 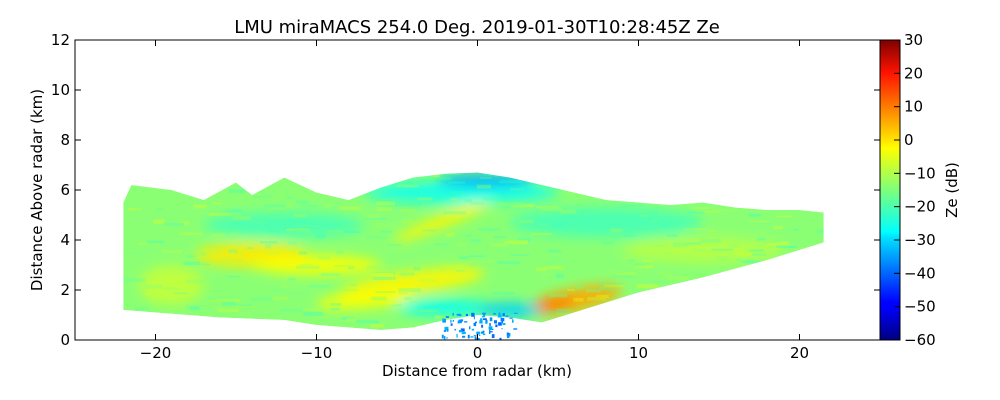 What do you see at coordinates (478, 353) in the screenshot?
I see `x-tick-label: 0` at bounding box center [478, 353].